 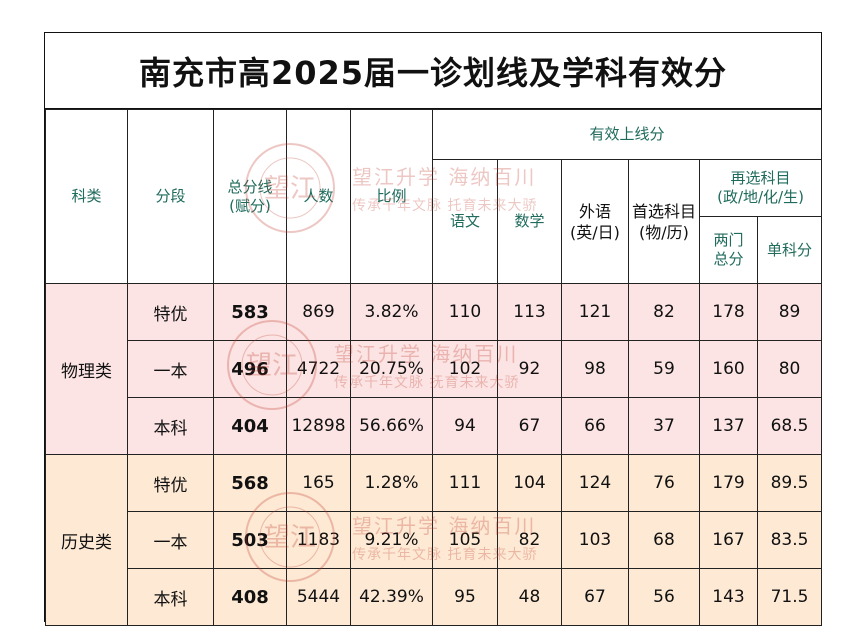 What do you see at coordinates (595, 312) in the screenshot?
I see `cell-foreign: 121` at bounding box center [595, 312].